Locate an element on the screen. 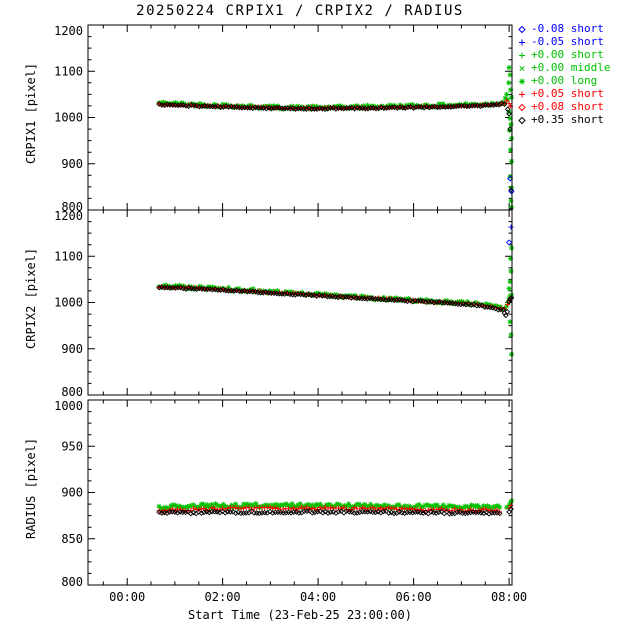  y-tick-label: 850 is located at coordinates (72, 539).